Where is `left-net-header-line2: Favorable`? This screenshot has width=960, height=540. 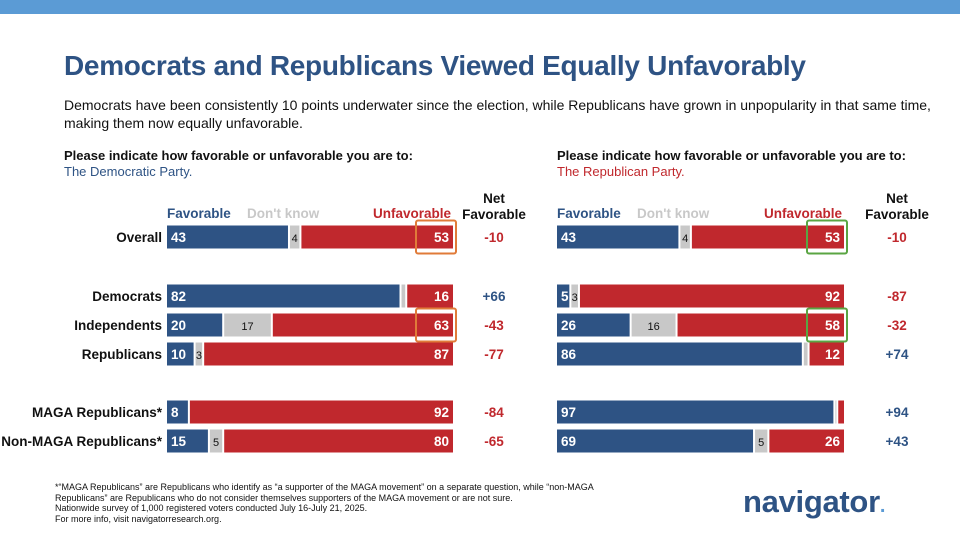 left-net-header-line2: Favorable is located at coordinates (494, 214).